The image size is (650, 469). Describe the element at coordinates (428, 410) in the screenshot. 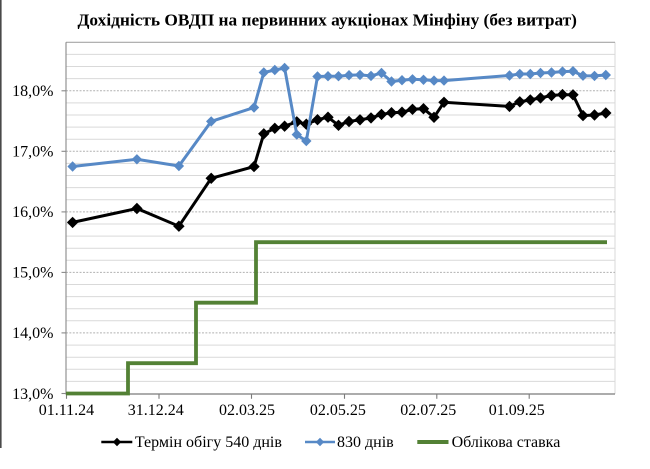

I see `svg-text: 02.07.25` at that location.